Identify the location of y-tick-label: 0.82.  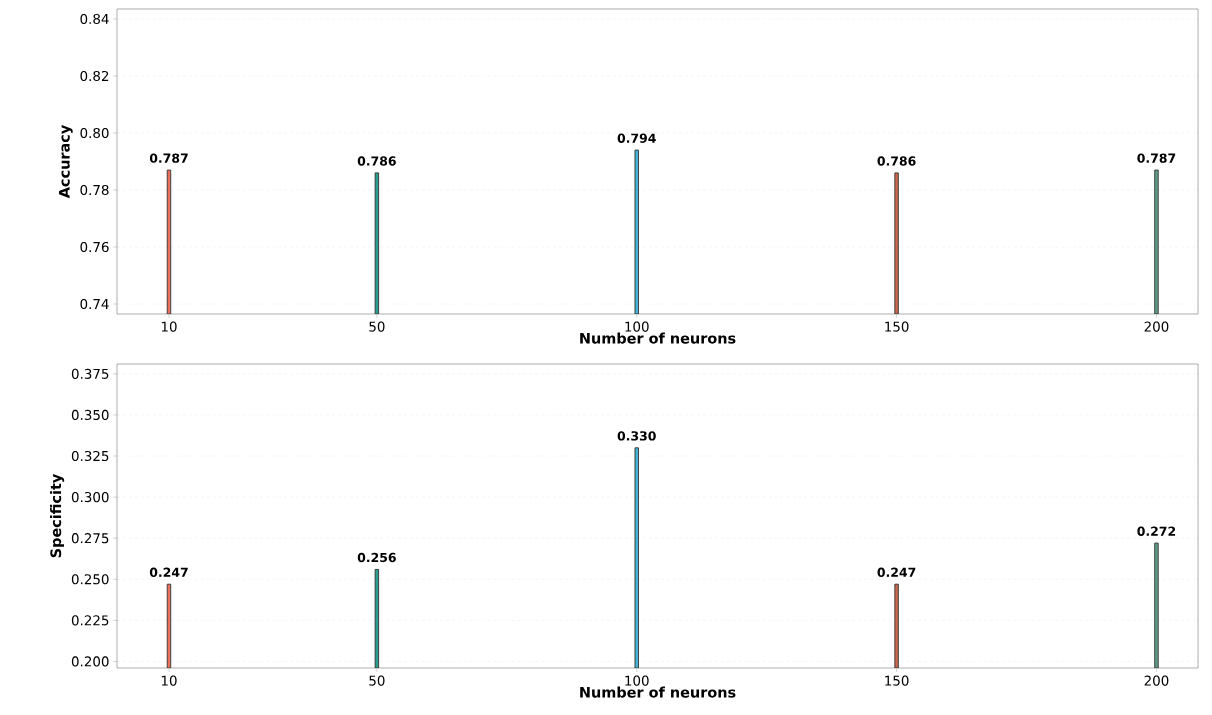
(94, 76).